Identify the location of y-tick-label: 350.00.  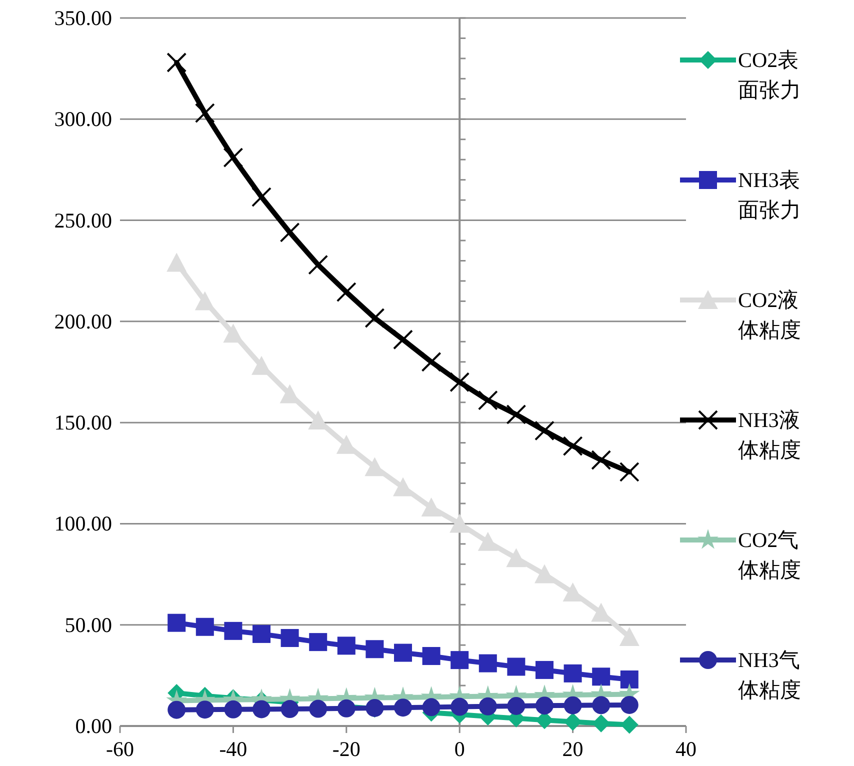
(83, 18).